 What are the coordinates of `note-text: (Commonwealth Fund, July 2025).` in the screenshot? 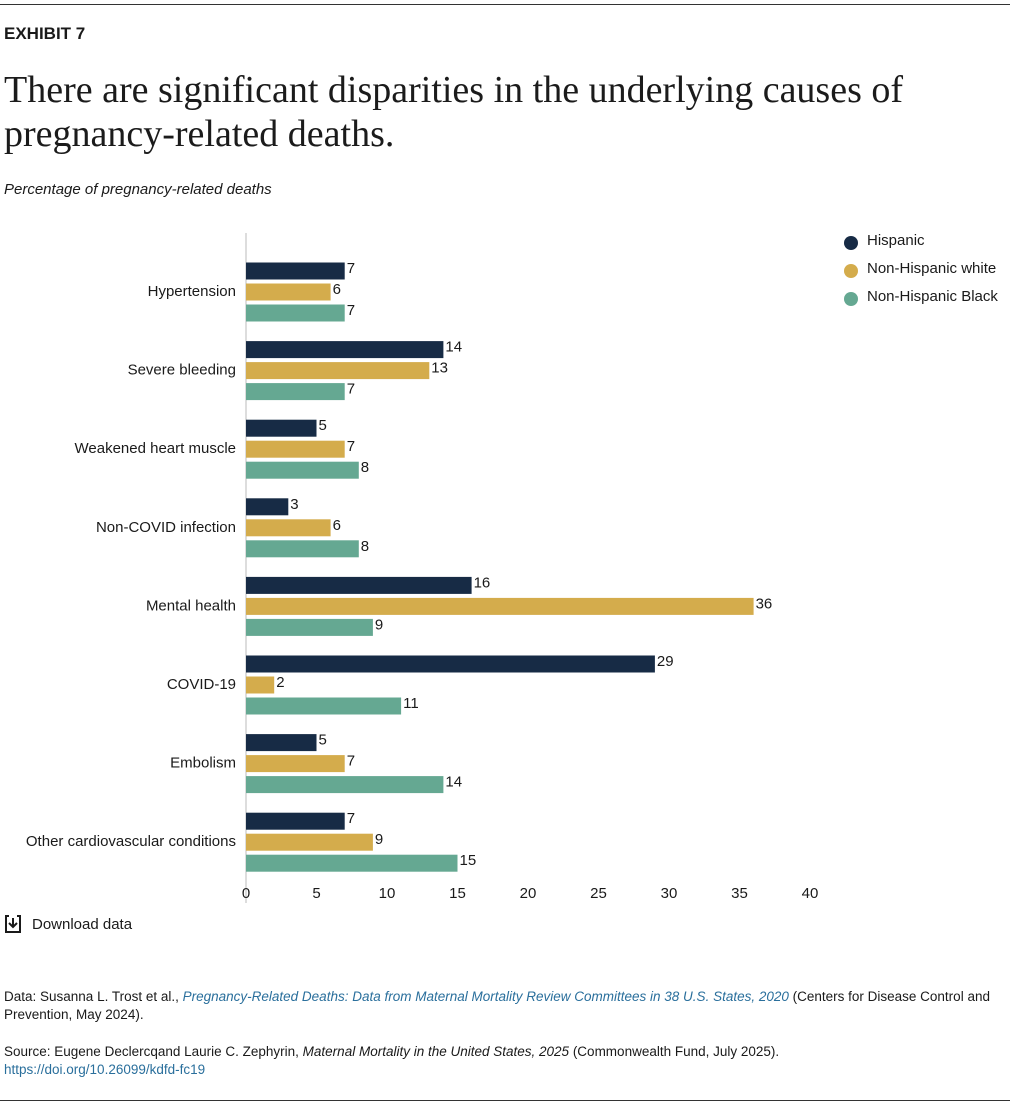 It's located at (674, 1051).